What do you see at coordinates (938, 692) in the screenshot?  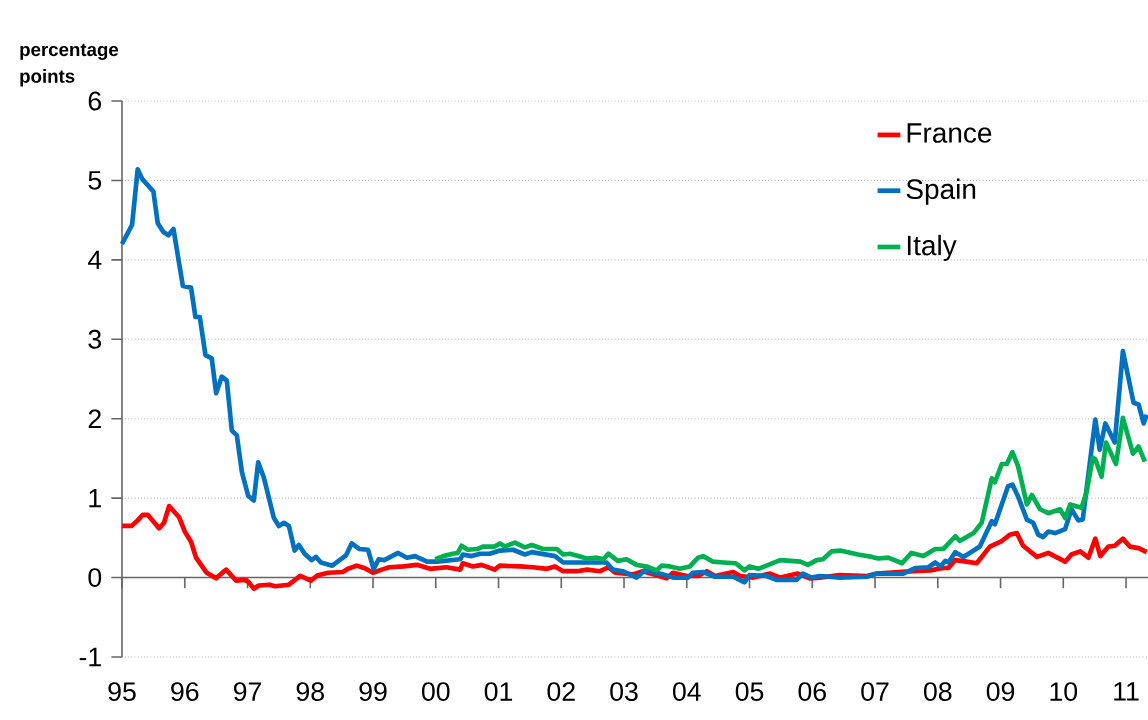 I see `x-tick-label: 08` at bounding box center [938, 692].